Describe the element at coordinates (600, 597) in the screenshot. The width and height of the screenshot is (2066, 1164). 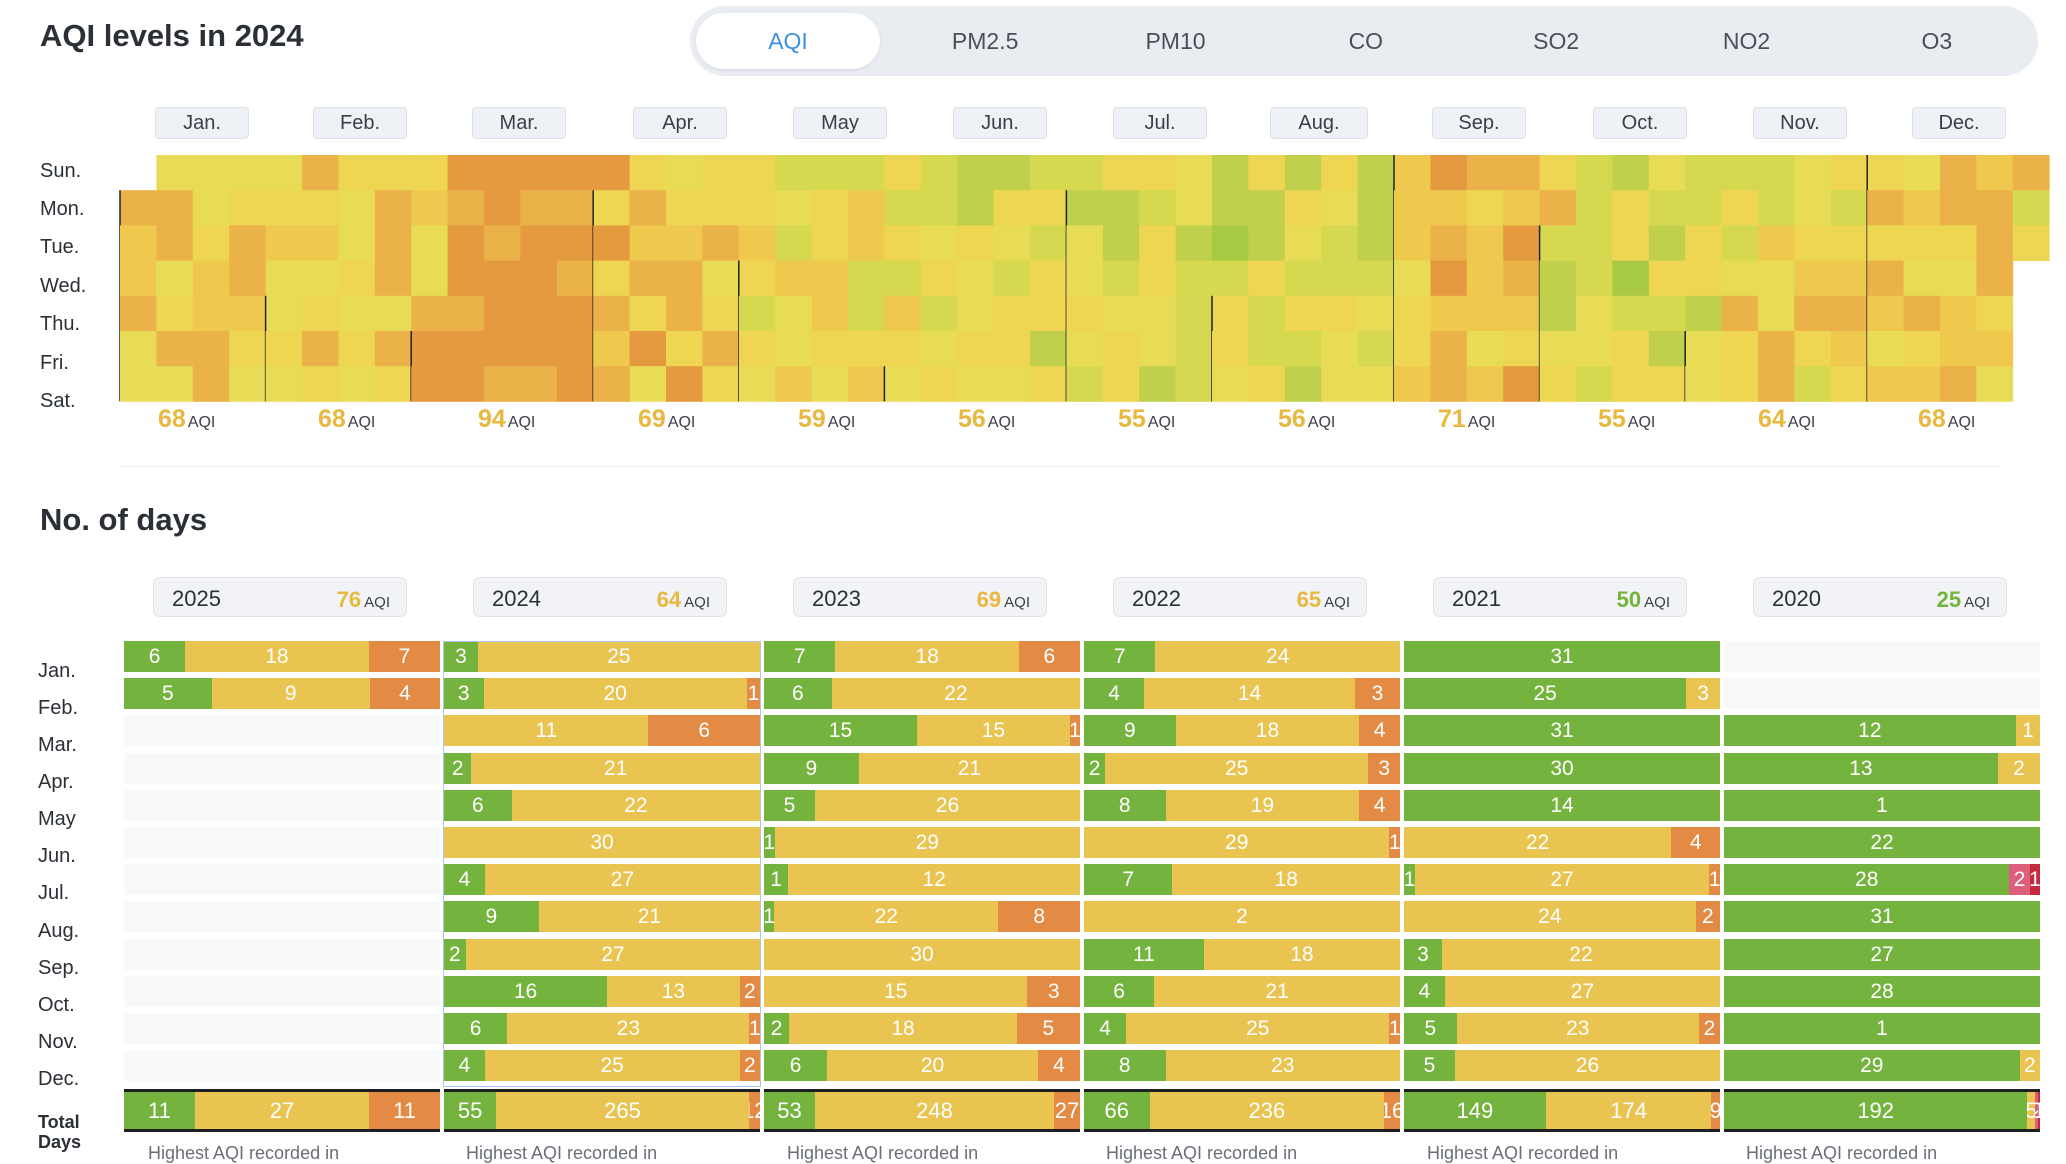
I see `year-header-2024: 2024 64 AQI` at that location.